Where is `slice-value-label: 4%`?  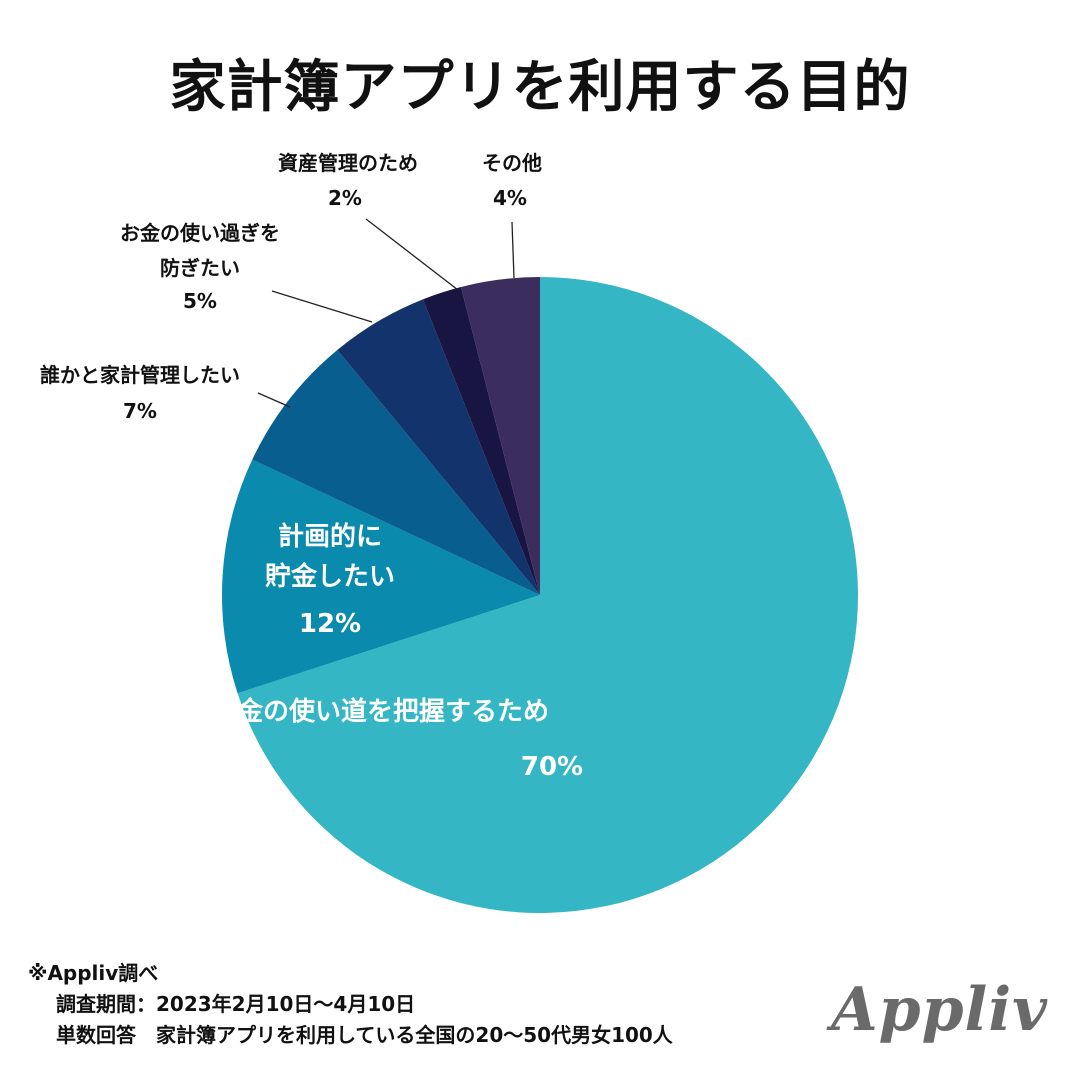 slice-value-label: 4% is located at coordinates (510, 198).